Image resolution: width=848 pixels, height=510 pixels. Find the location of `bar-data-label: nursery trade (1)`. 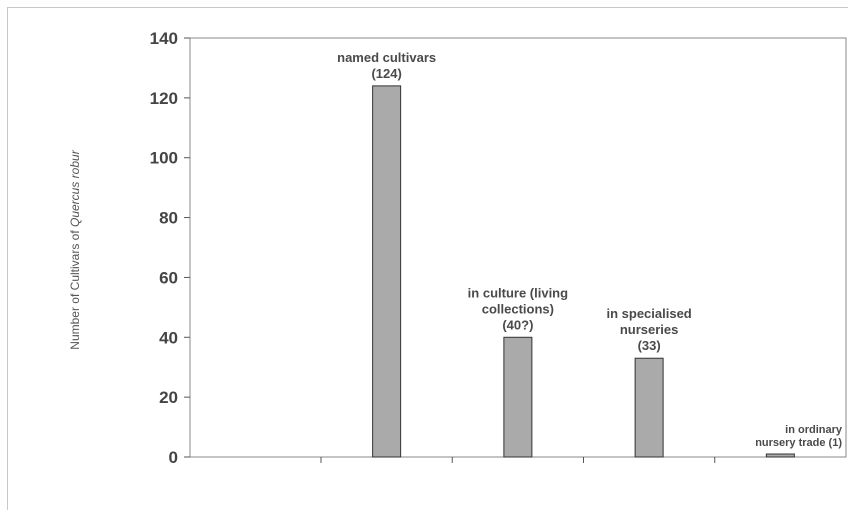

bar-data-label: nursery trade (1) is located at coordinates (798, 443).